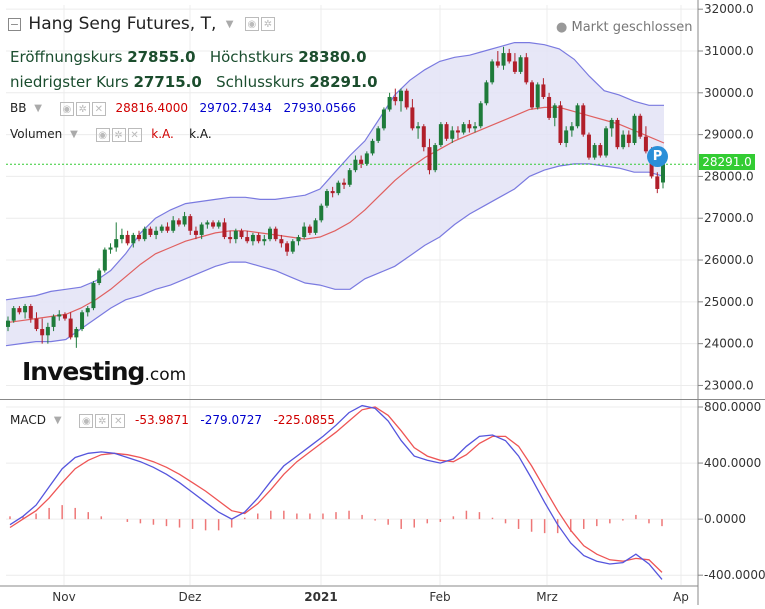 The image size is (765, 609). I want to click on high-value: 28380.0, so click(332, 57).